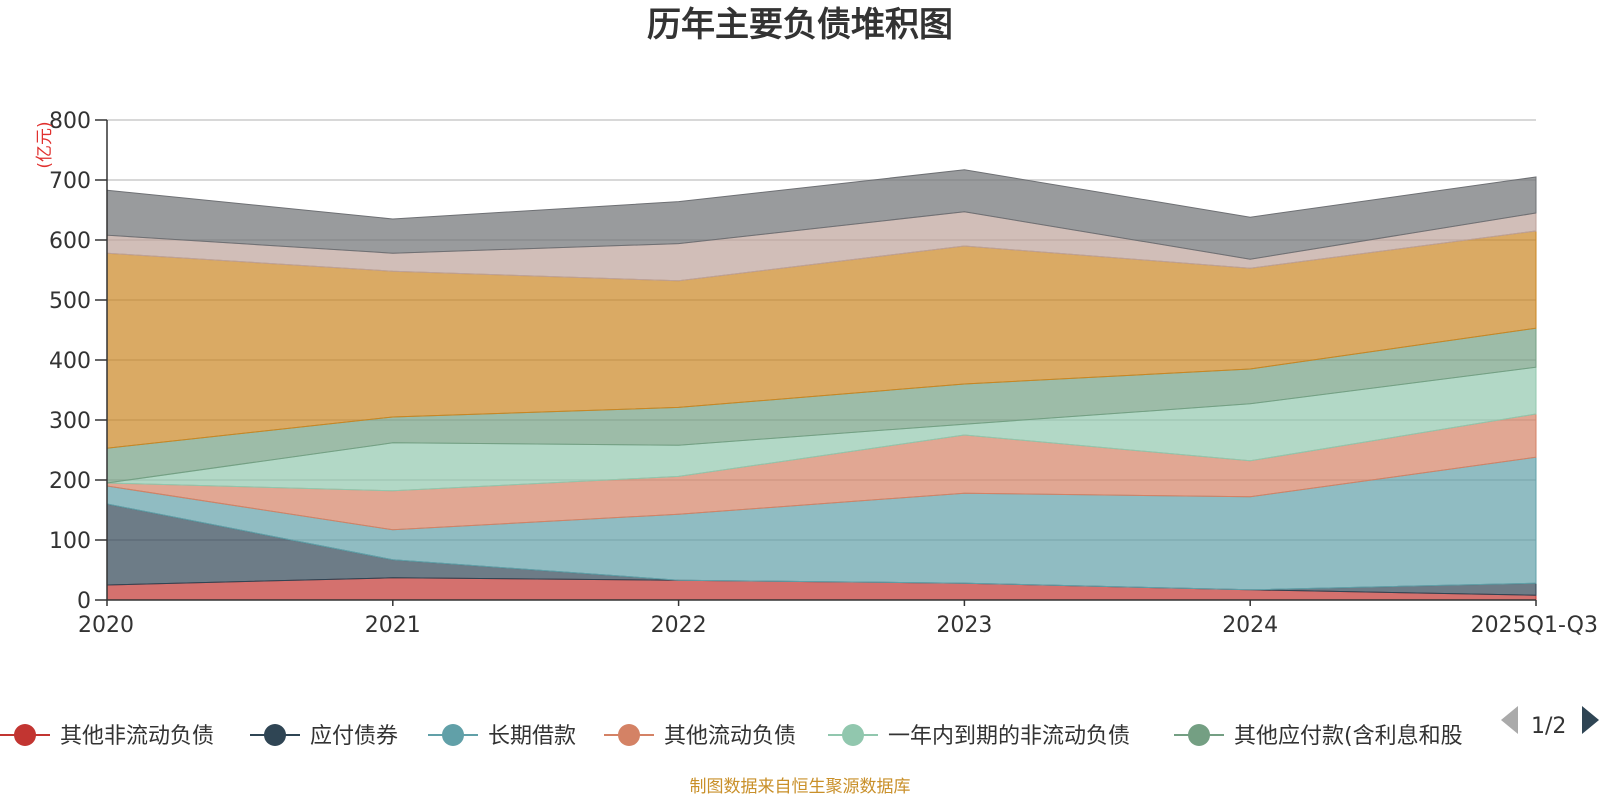 The width and height of the screenshot is (1600, 800). What do you see at coordinates (1009, 736) in the screenshot?
I see `legend-label: 一年内到期的非流动负债` at bounding box center [1009, 736].